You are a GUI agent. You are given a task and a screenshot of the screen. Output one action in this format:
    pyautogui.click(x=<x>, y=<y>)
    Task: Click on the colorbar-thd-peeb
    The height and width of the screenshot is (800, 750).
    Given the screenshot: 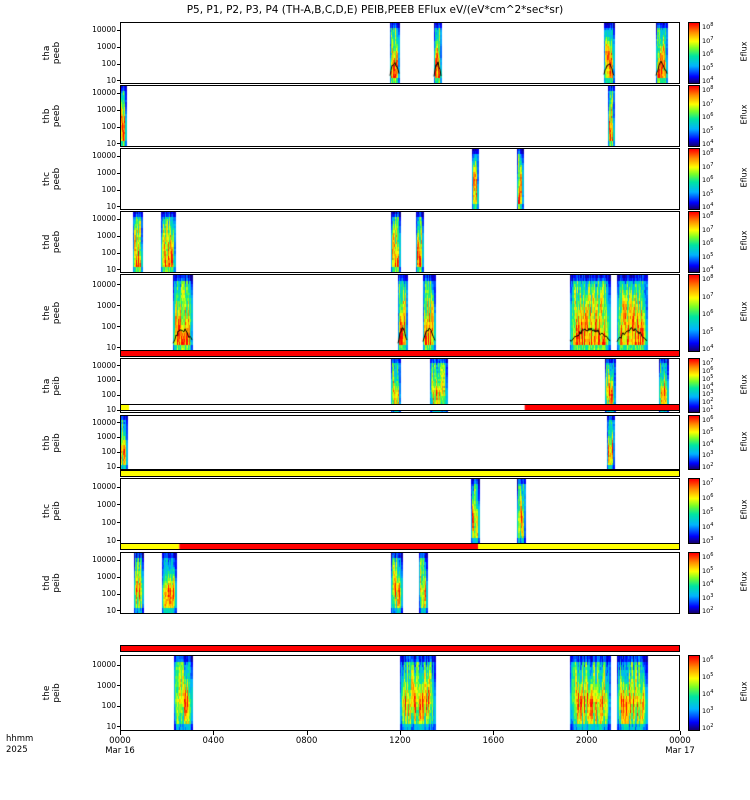 What is the action you would take?
    pyautogui.click(x=694, y=242)
    